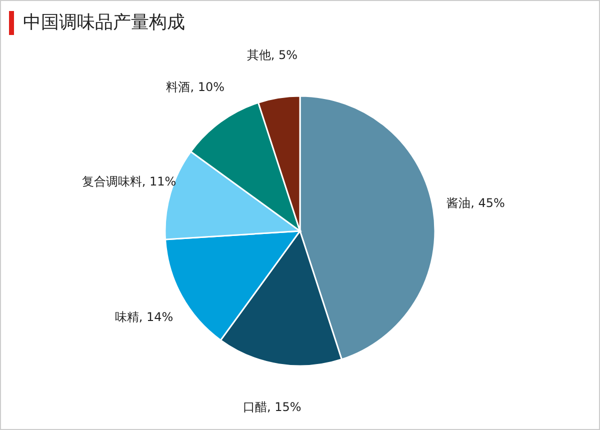 This screenshot has height=430, width=600. What do you see at coordinates (475, 203) in the screenshot?
I see `slice-label: 酱油, 45%` at bounding box center [475, 203].